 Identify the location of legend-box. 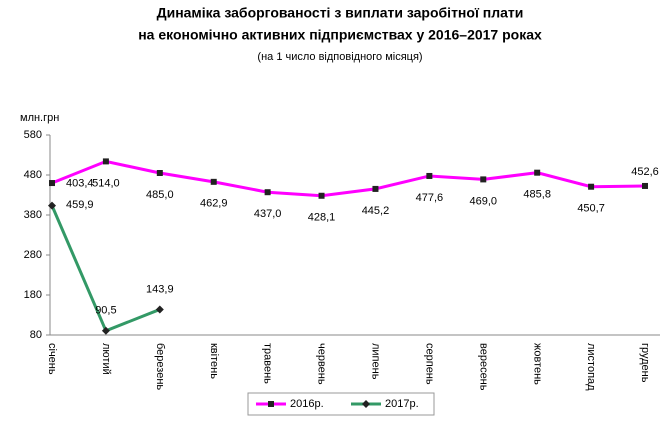
(341, 404).